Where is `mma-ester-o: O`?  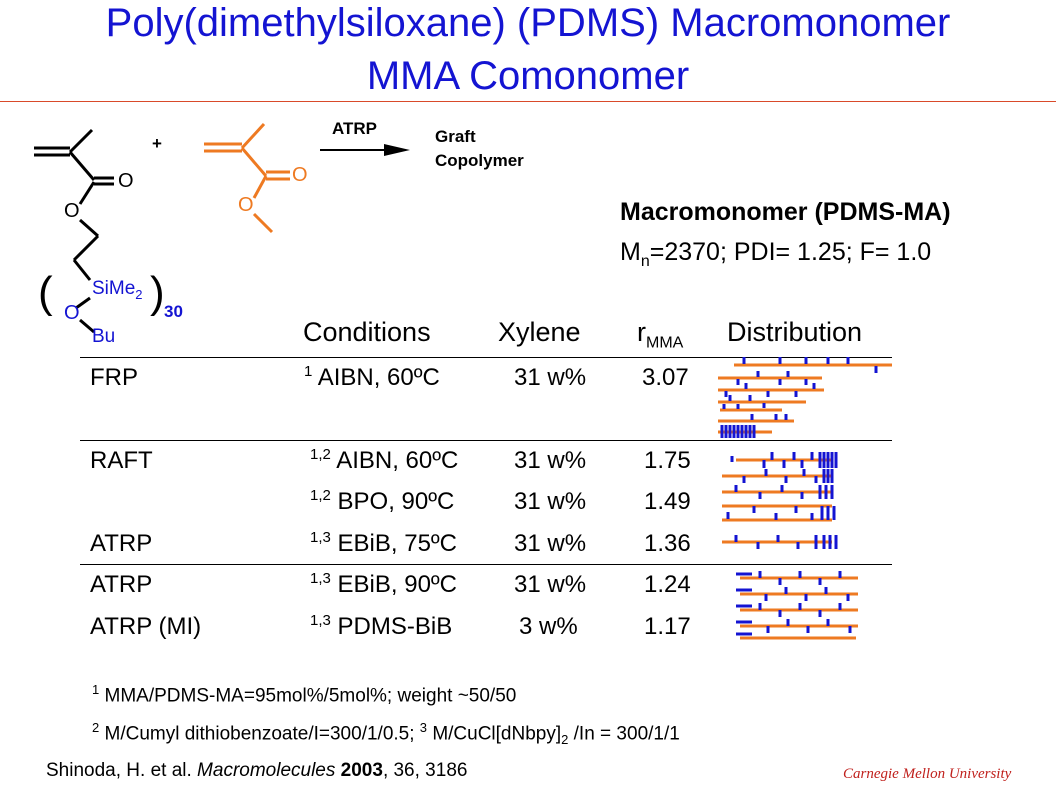
mma-ester-o: O is located at coordinates (246, 205).